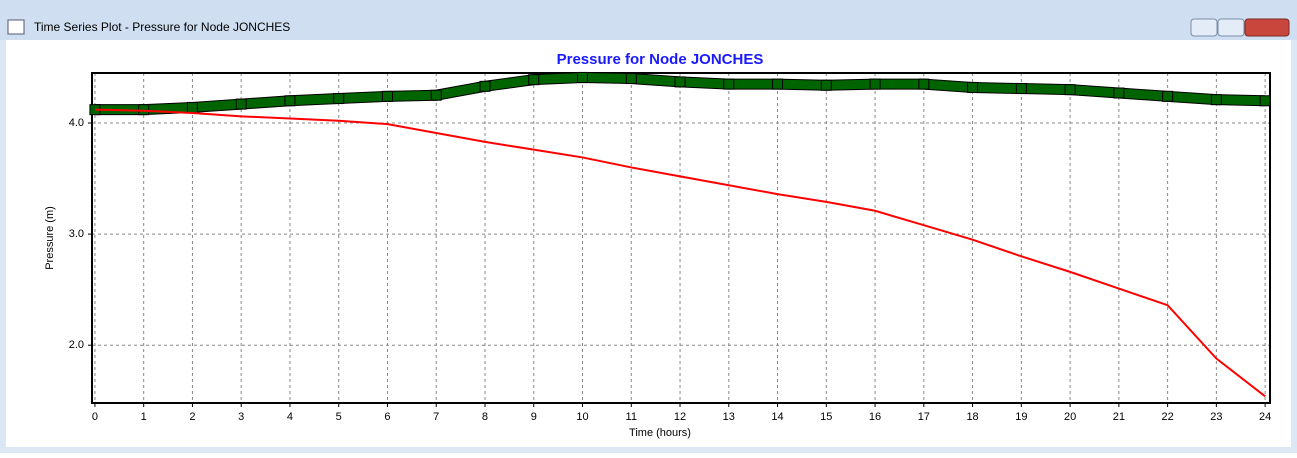 Image resolution: width=1297 pixels, height=458 pixels. I want to click on x-tick-label: 16, so click(875, 417).